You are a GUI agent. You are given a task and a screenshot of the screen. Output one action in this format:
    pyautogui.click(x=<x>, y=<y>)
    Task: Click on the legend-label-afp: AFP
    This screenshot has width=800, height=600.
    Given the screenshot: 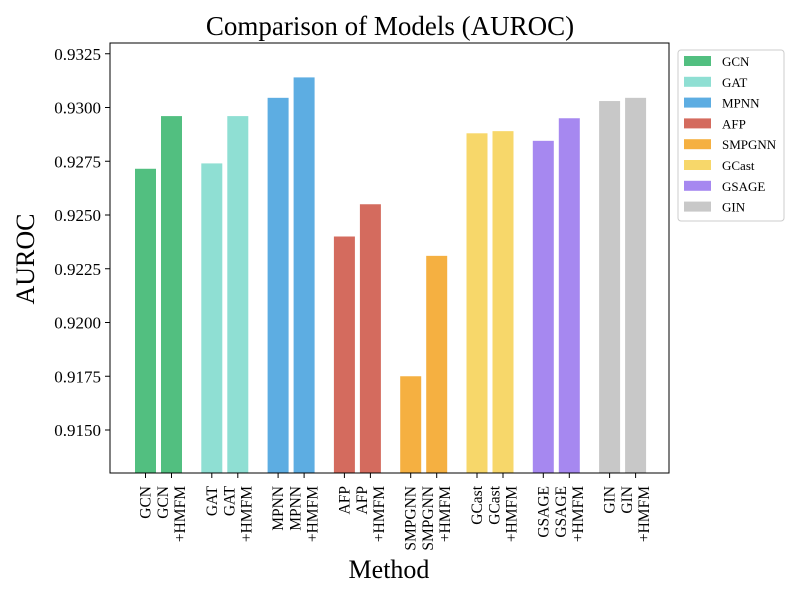 What is the action you would take?
    pyautogui.click(x=734, y=123)
    